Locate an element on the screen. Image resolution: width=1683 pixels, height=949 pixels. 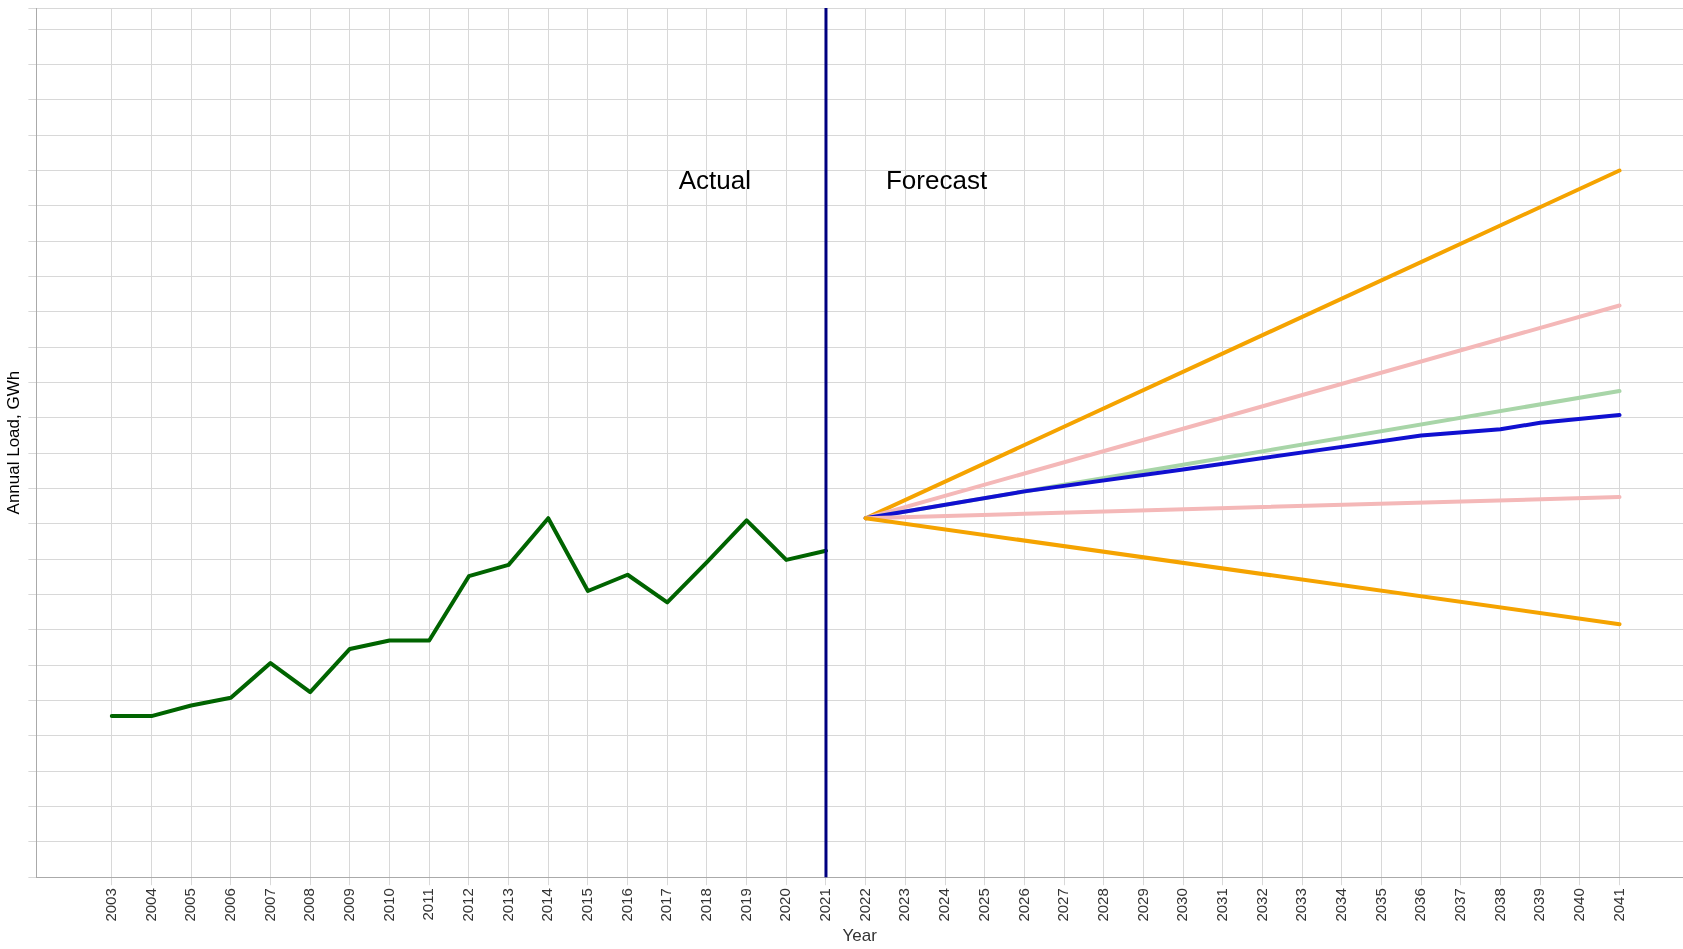
x-tick-label: 2041 is located at coordinates (1618, 905).